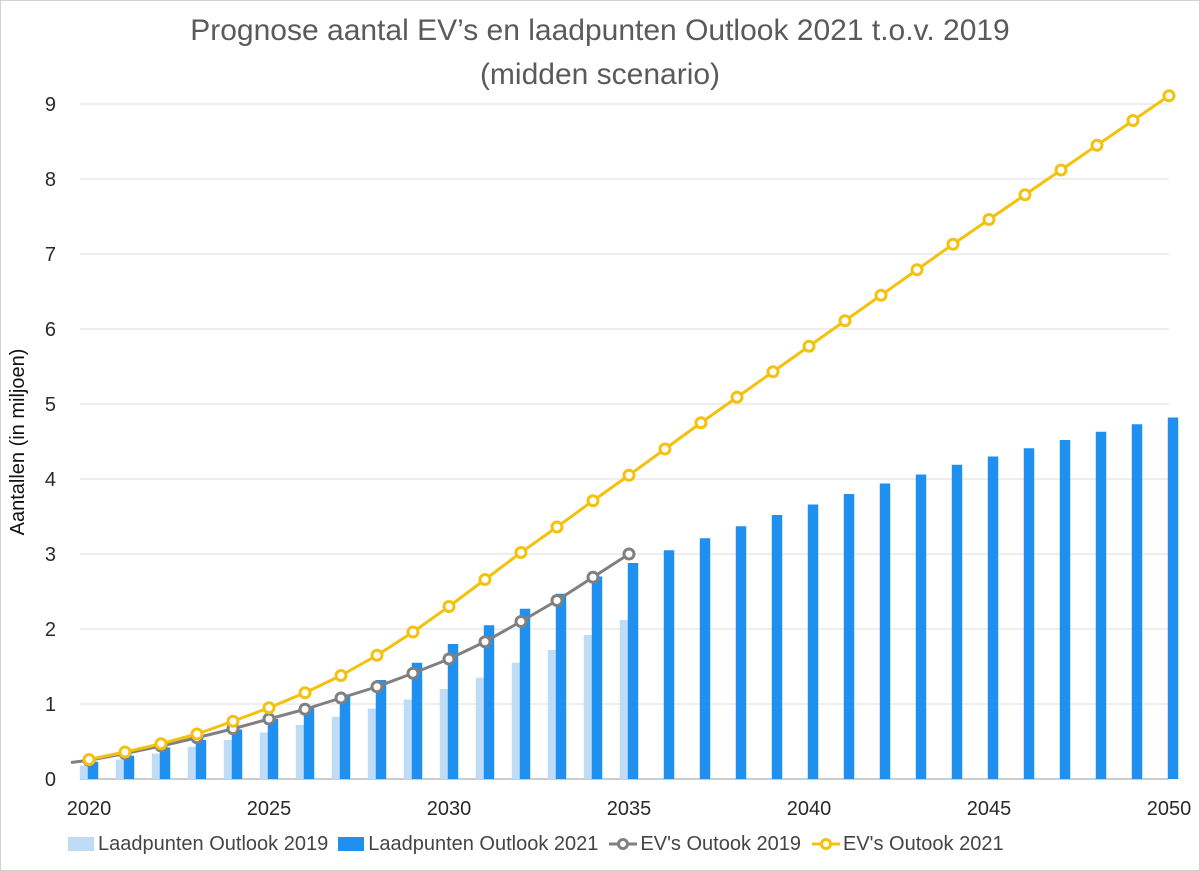  I want to click on x-tick-label: 2035, so click(629, 809).